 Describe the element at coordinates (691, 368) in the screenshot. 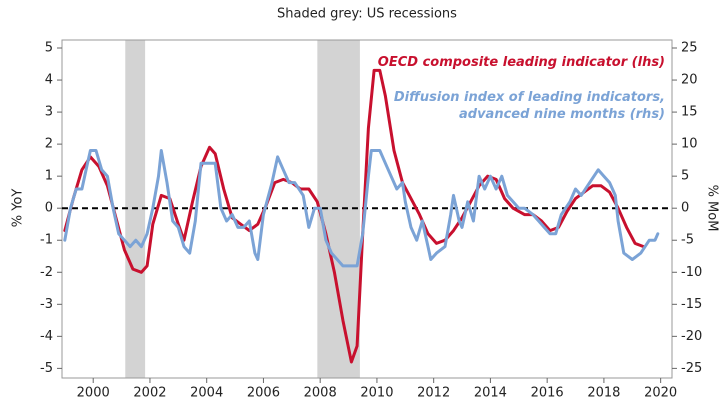

I see `y2-tick-label: -25` at that location.